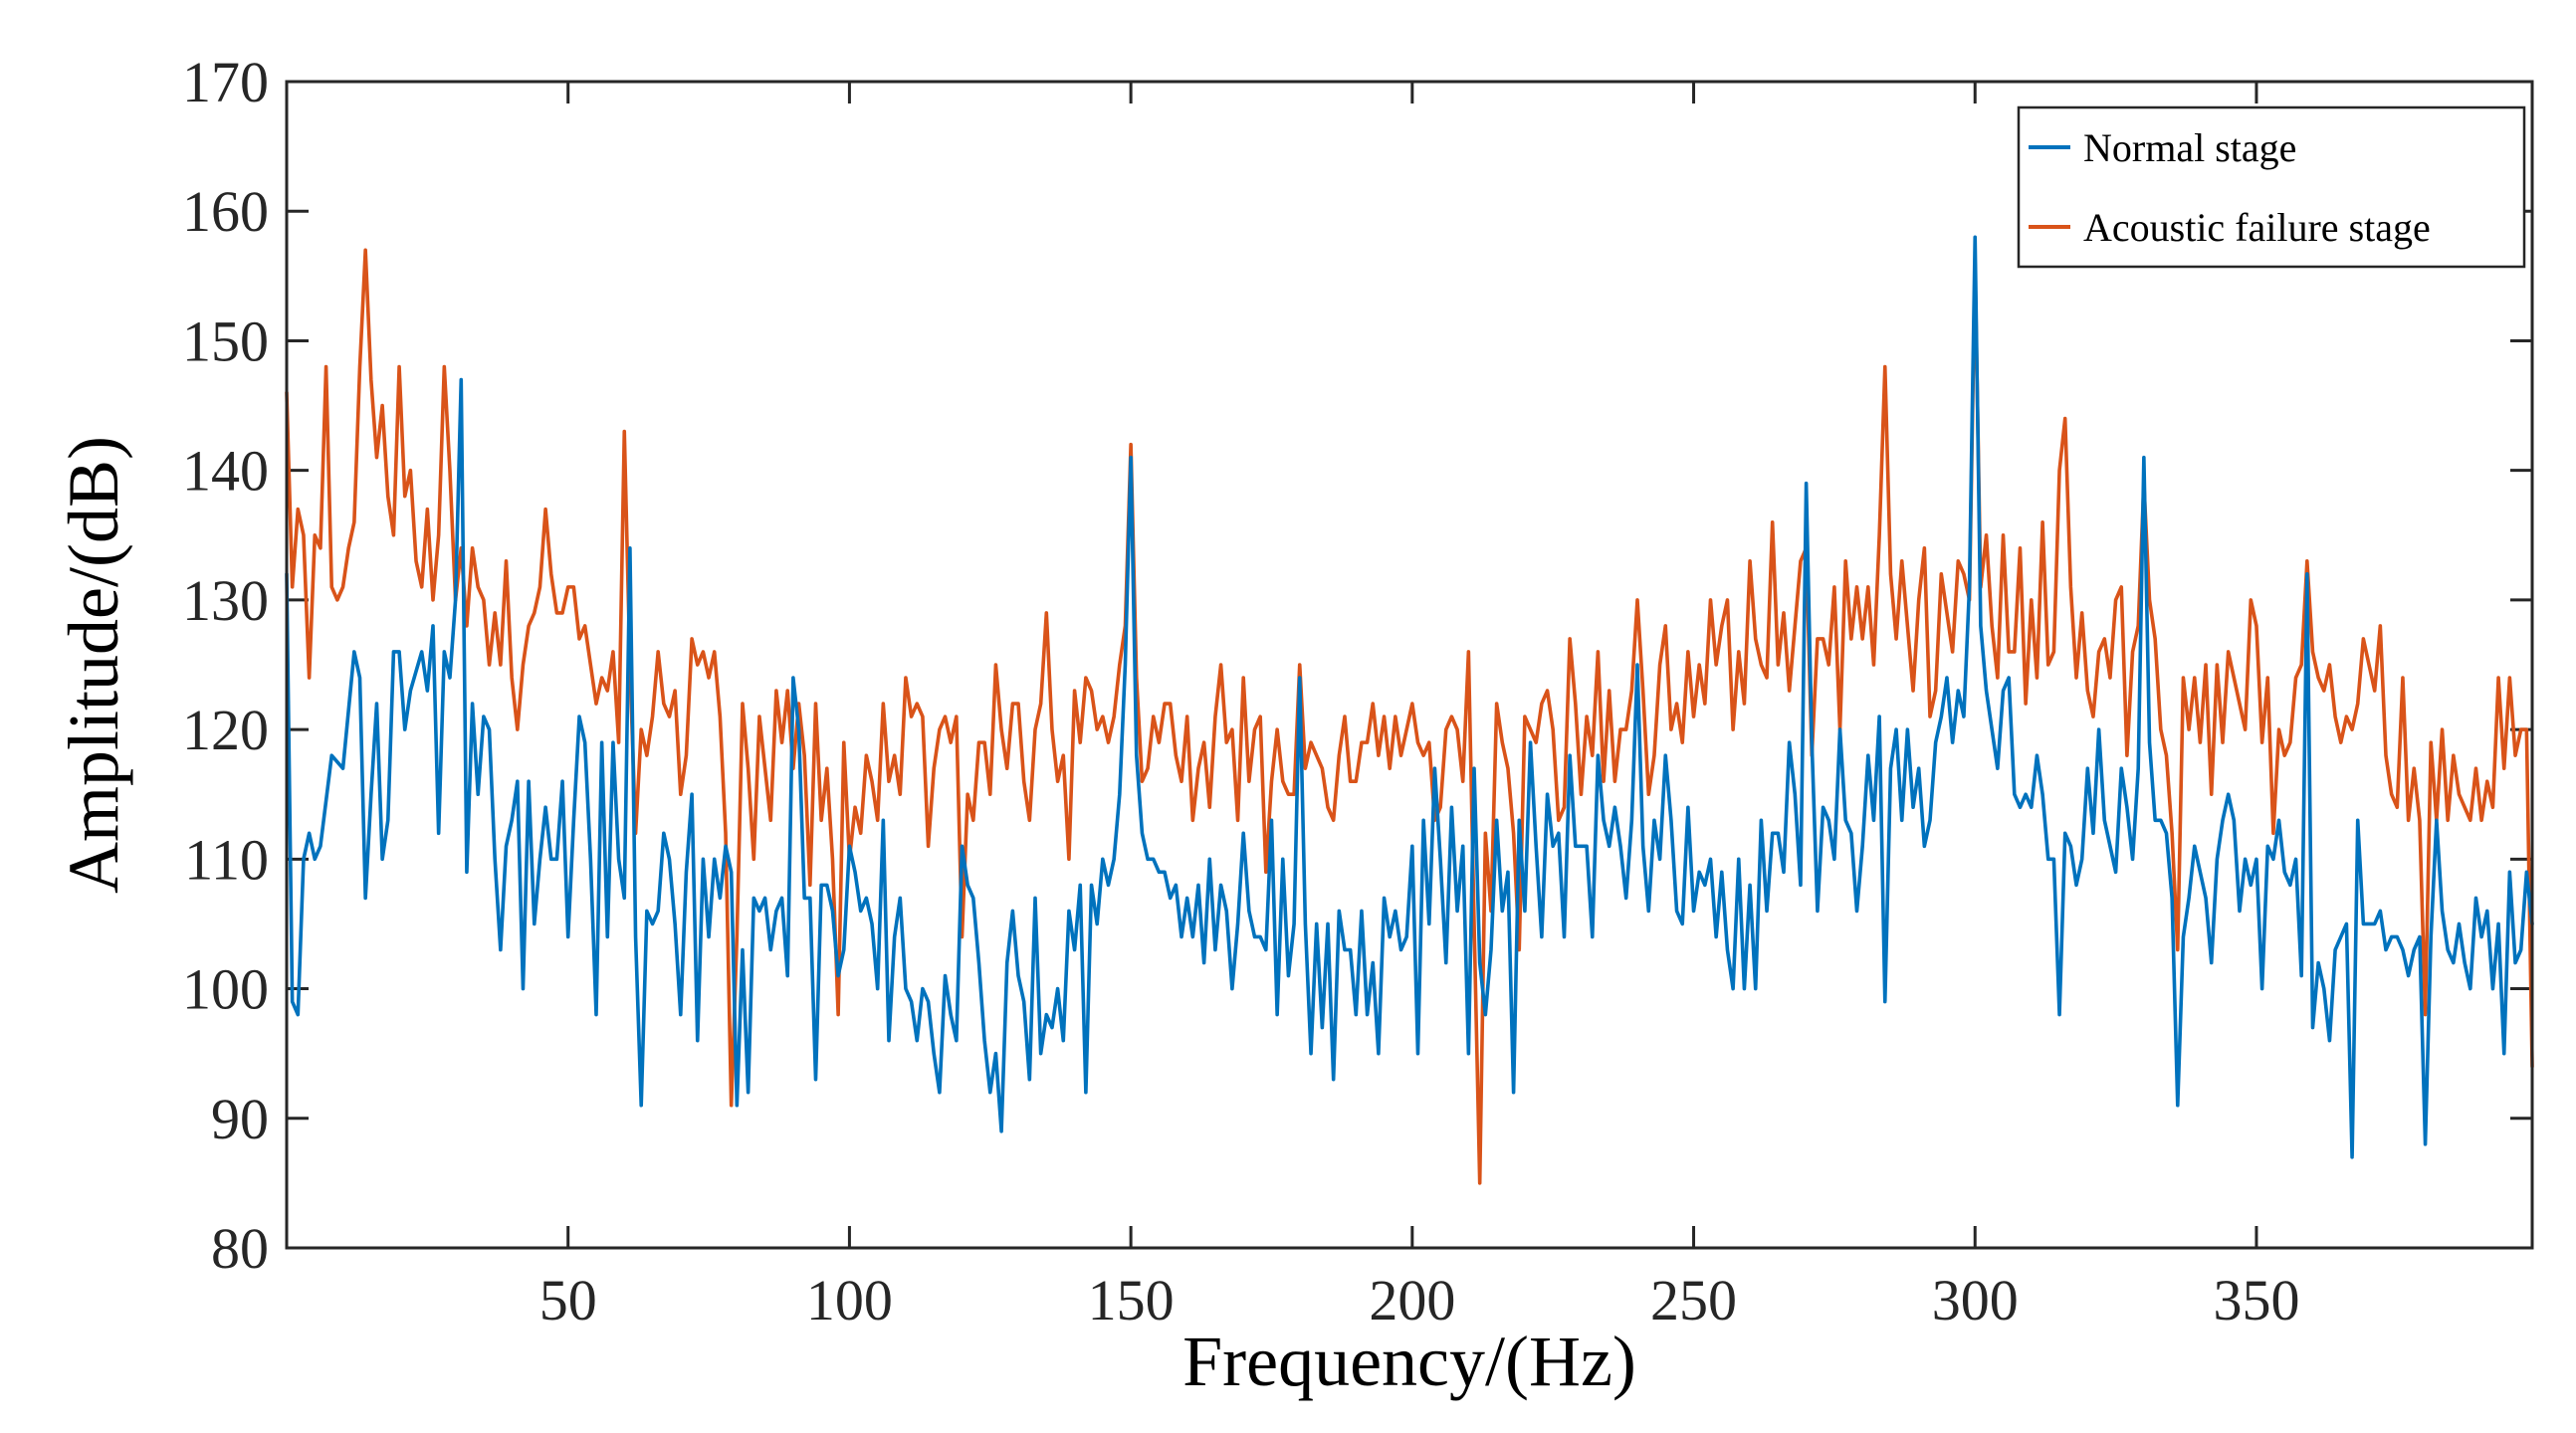 The image size is (2576, 1433). What do you see at coordinates (225, 989) in the screenshot?
I see `y-tick-label-100: 100` at bounding box center [225, 989].